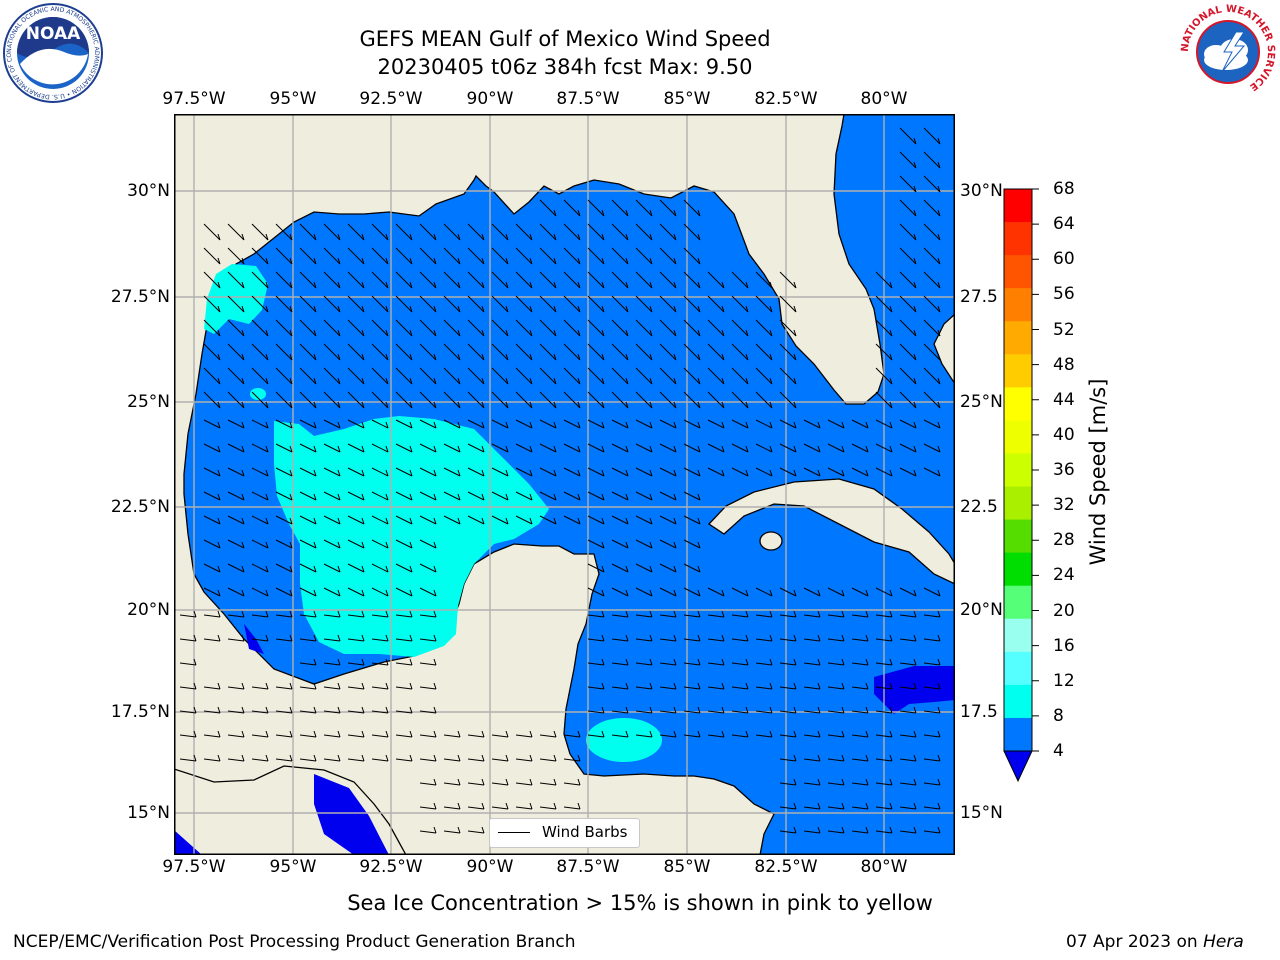 Image resolution: width=1280 pixels, height=960 pixels. I want to click on lon-label-top: 85°W, so click(687, 99).